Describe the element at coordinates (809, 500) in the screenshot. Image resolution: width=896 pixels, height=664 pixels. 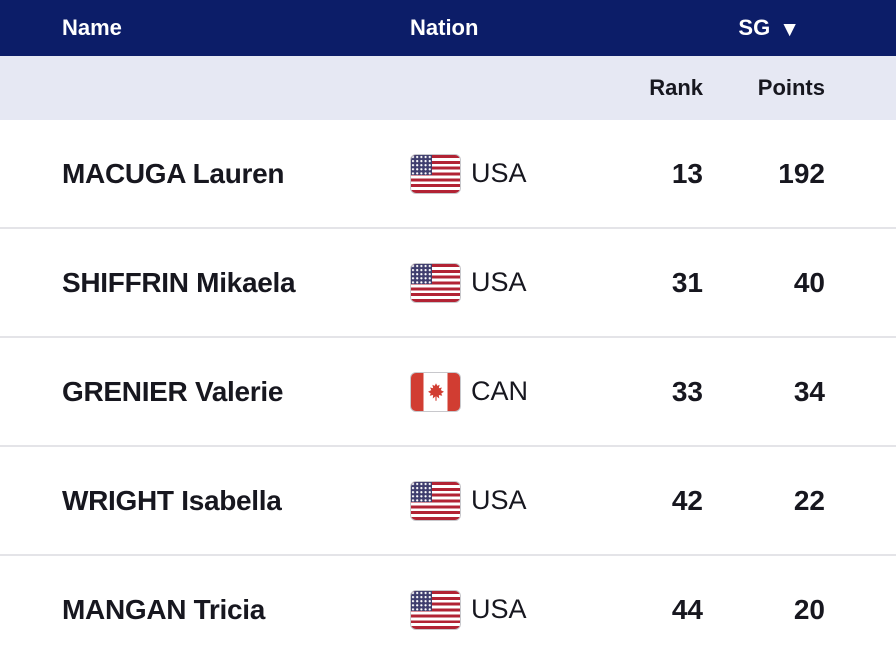
I see `points-value: 22` at that location.